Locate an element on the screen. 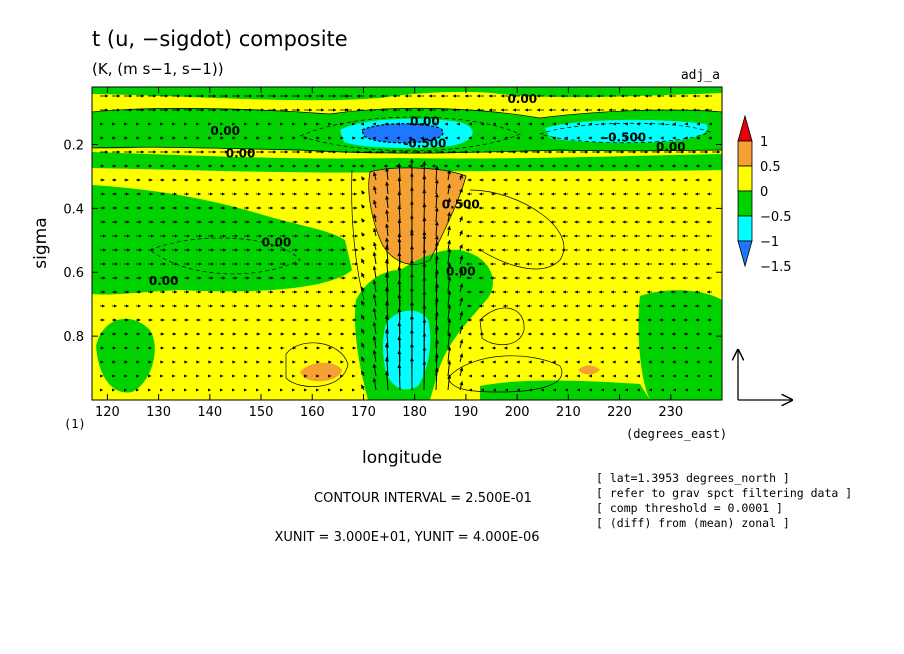 This screenshot has height=654, width=904. x-unit-label: (degrees_east) is located at coordinates (676, 434).